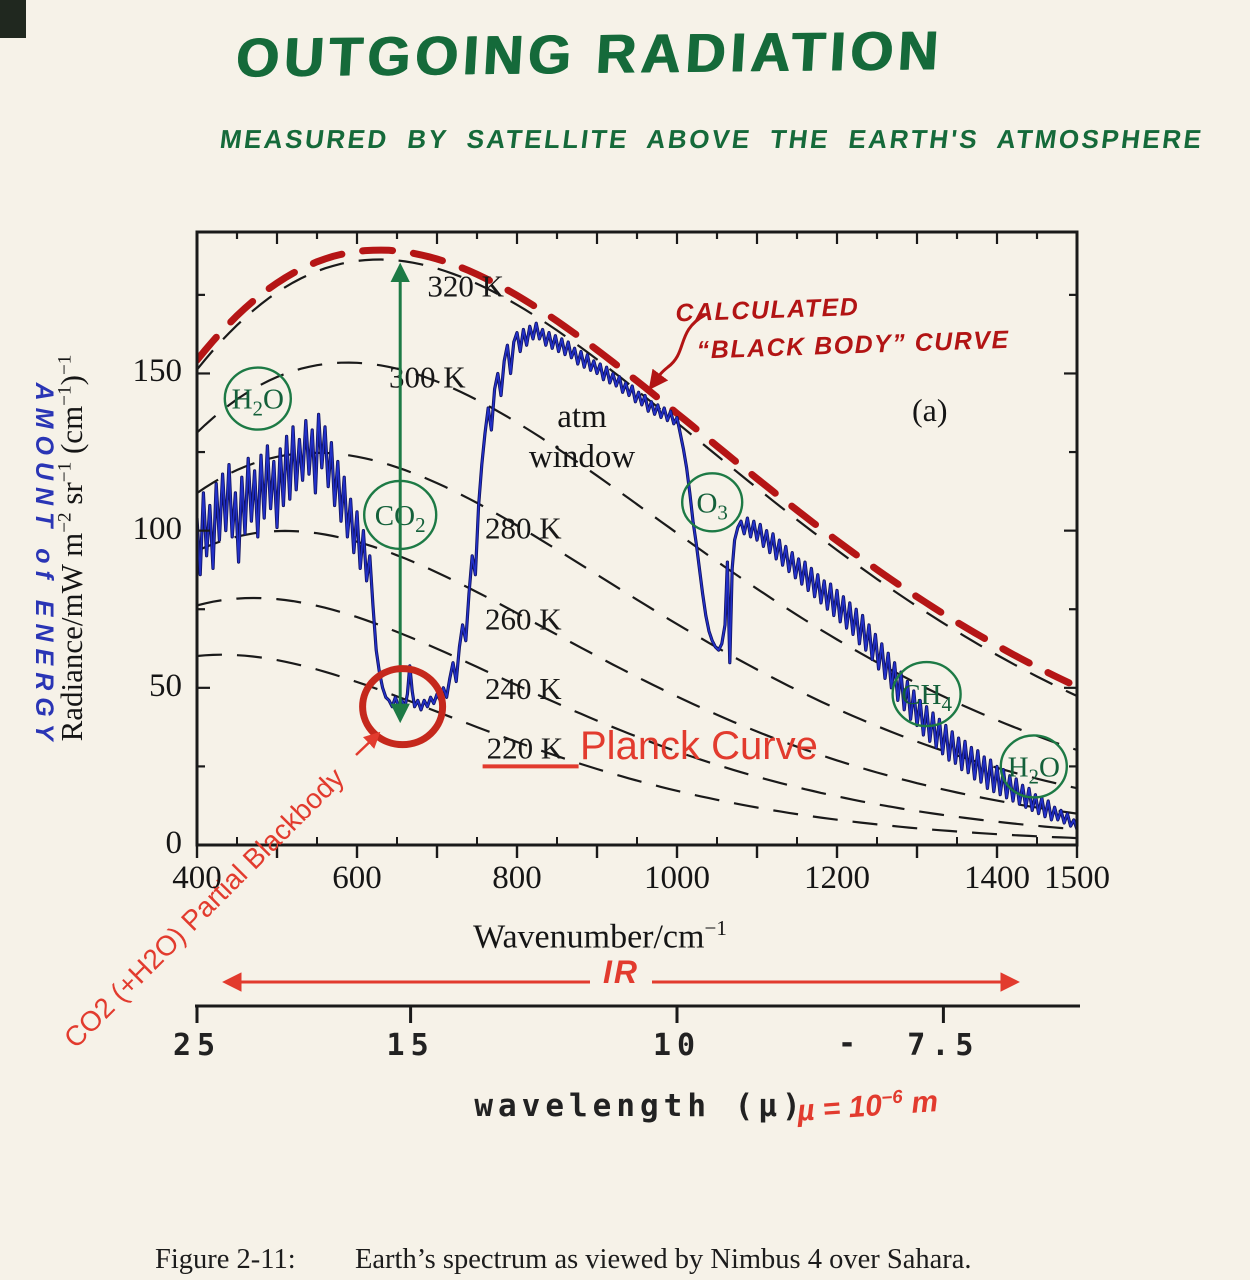 Image resolution: width=1250 pixels, height=1280 pixels. What do you see at coordinates (930, 410) in the screenshot?
I see `panel-label: (a)` at bounding box center [930, 410].